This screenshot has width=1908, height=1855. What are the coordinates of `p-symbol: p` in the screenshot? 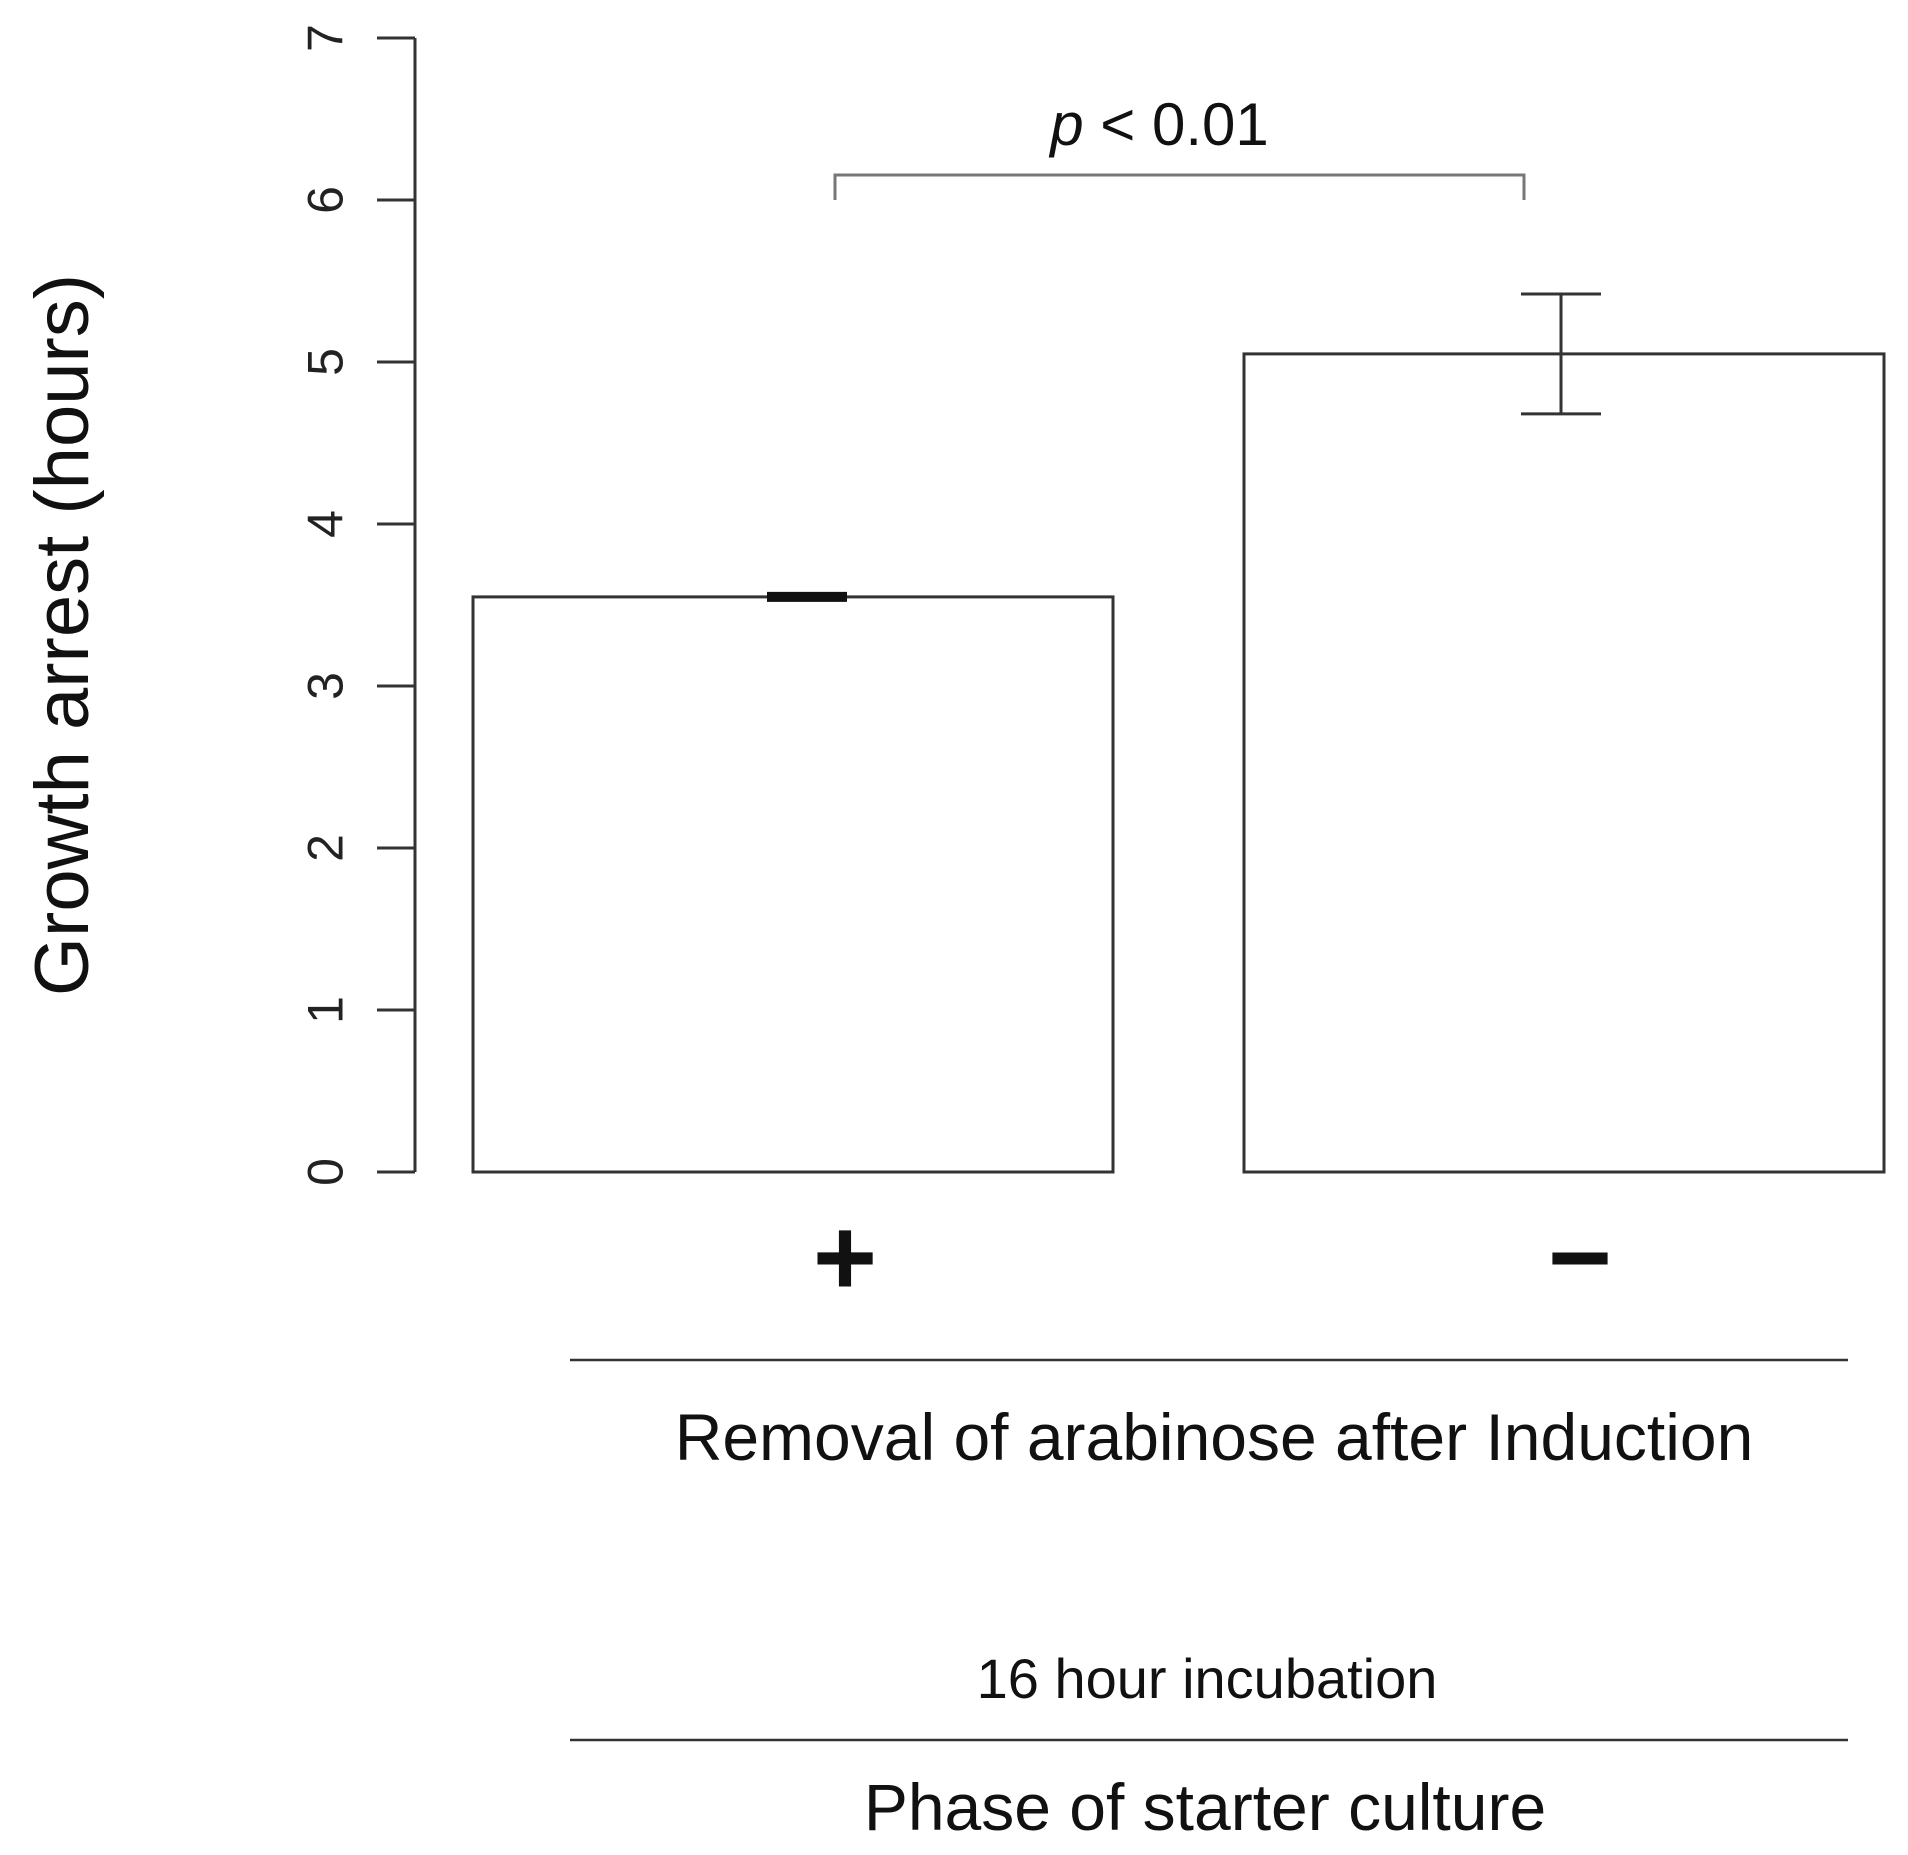 It's located at (1065, 124).